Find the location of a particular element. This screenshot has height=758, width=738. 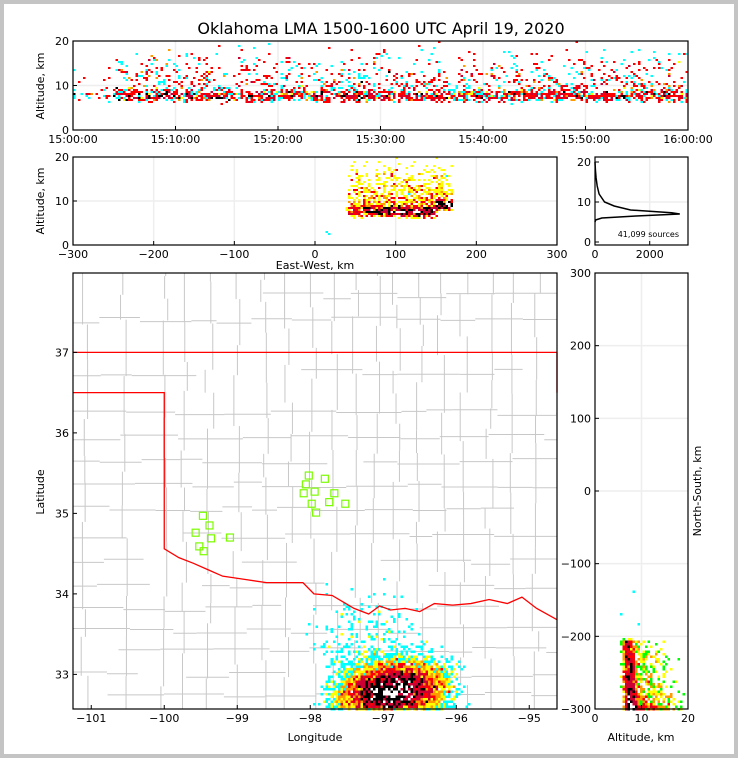

lma-station-marker is located at coordinates (303, 493).